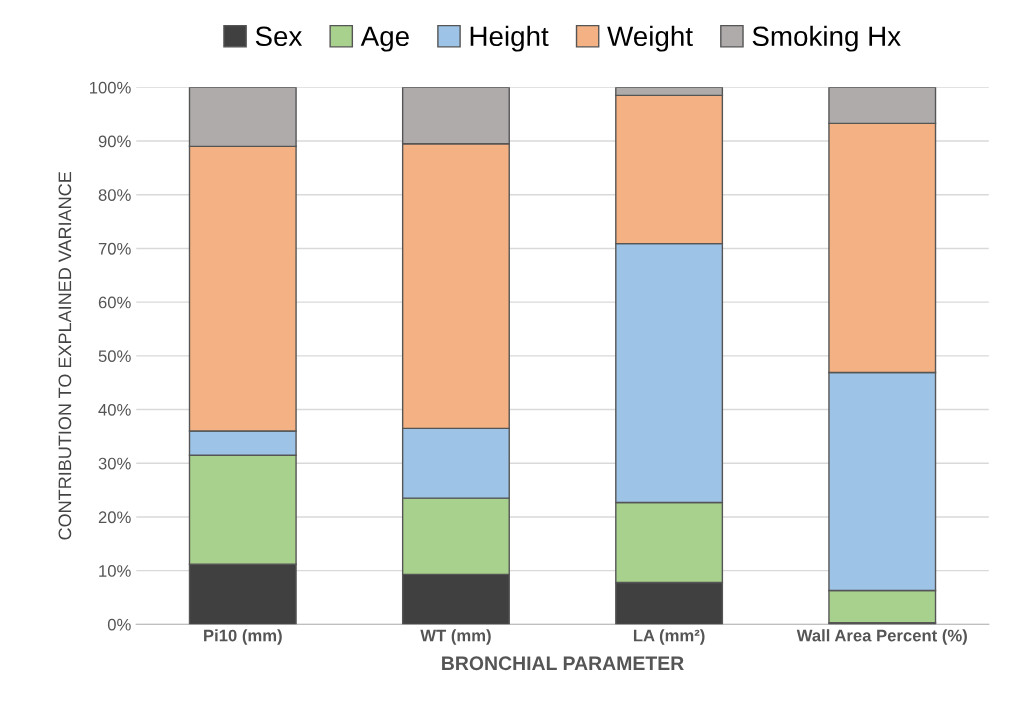 The height and width of the screenshot is (716, 1009). I want to click on y-tick-label: 80%, so click(114, 195).